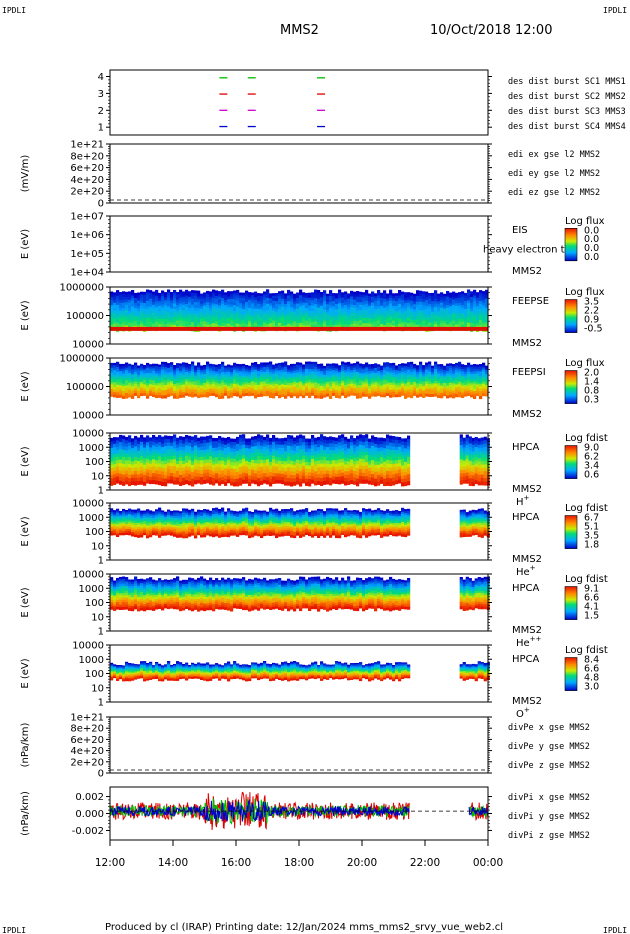 This screenshot has width=630, height=934. What do you see at coordinates (591, 239) in the screenshot?
I see `colorbar-tick-label: 0.0` at bounding box center [591, 239].